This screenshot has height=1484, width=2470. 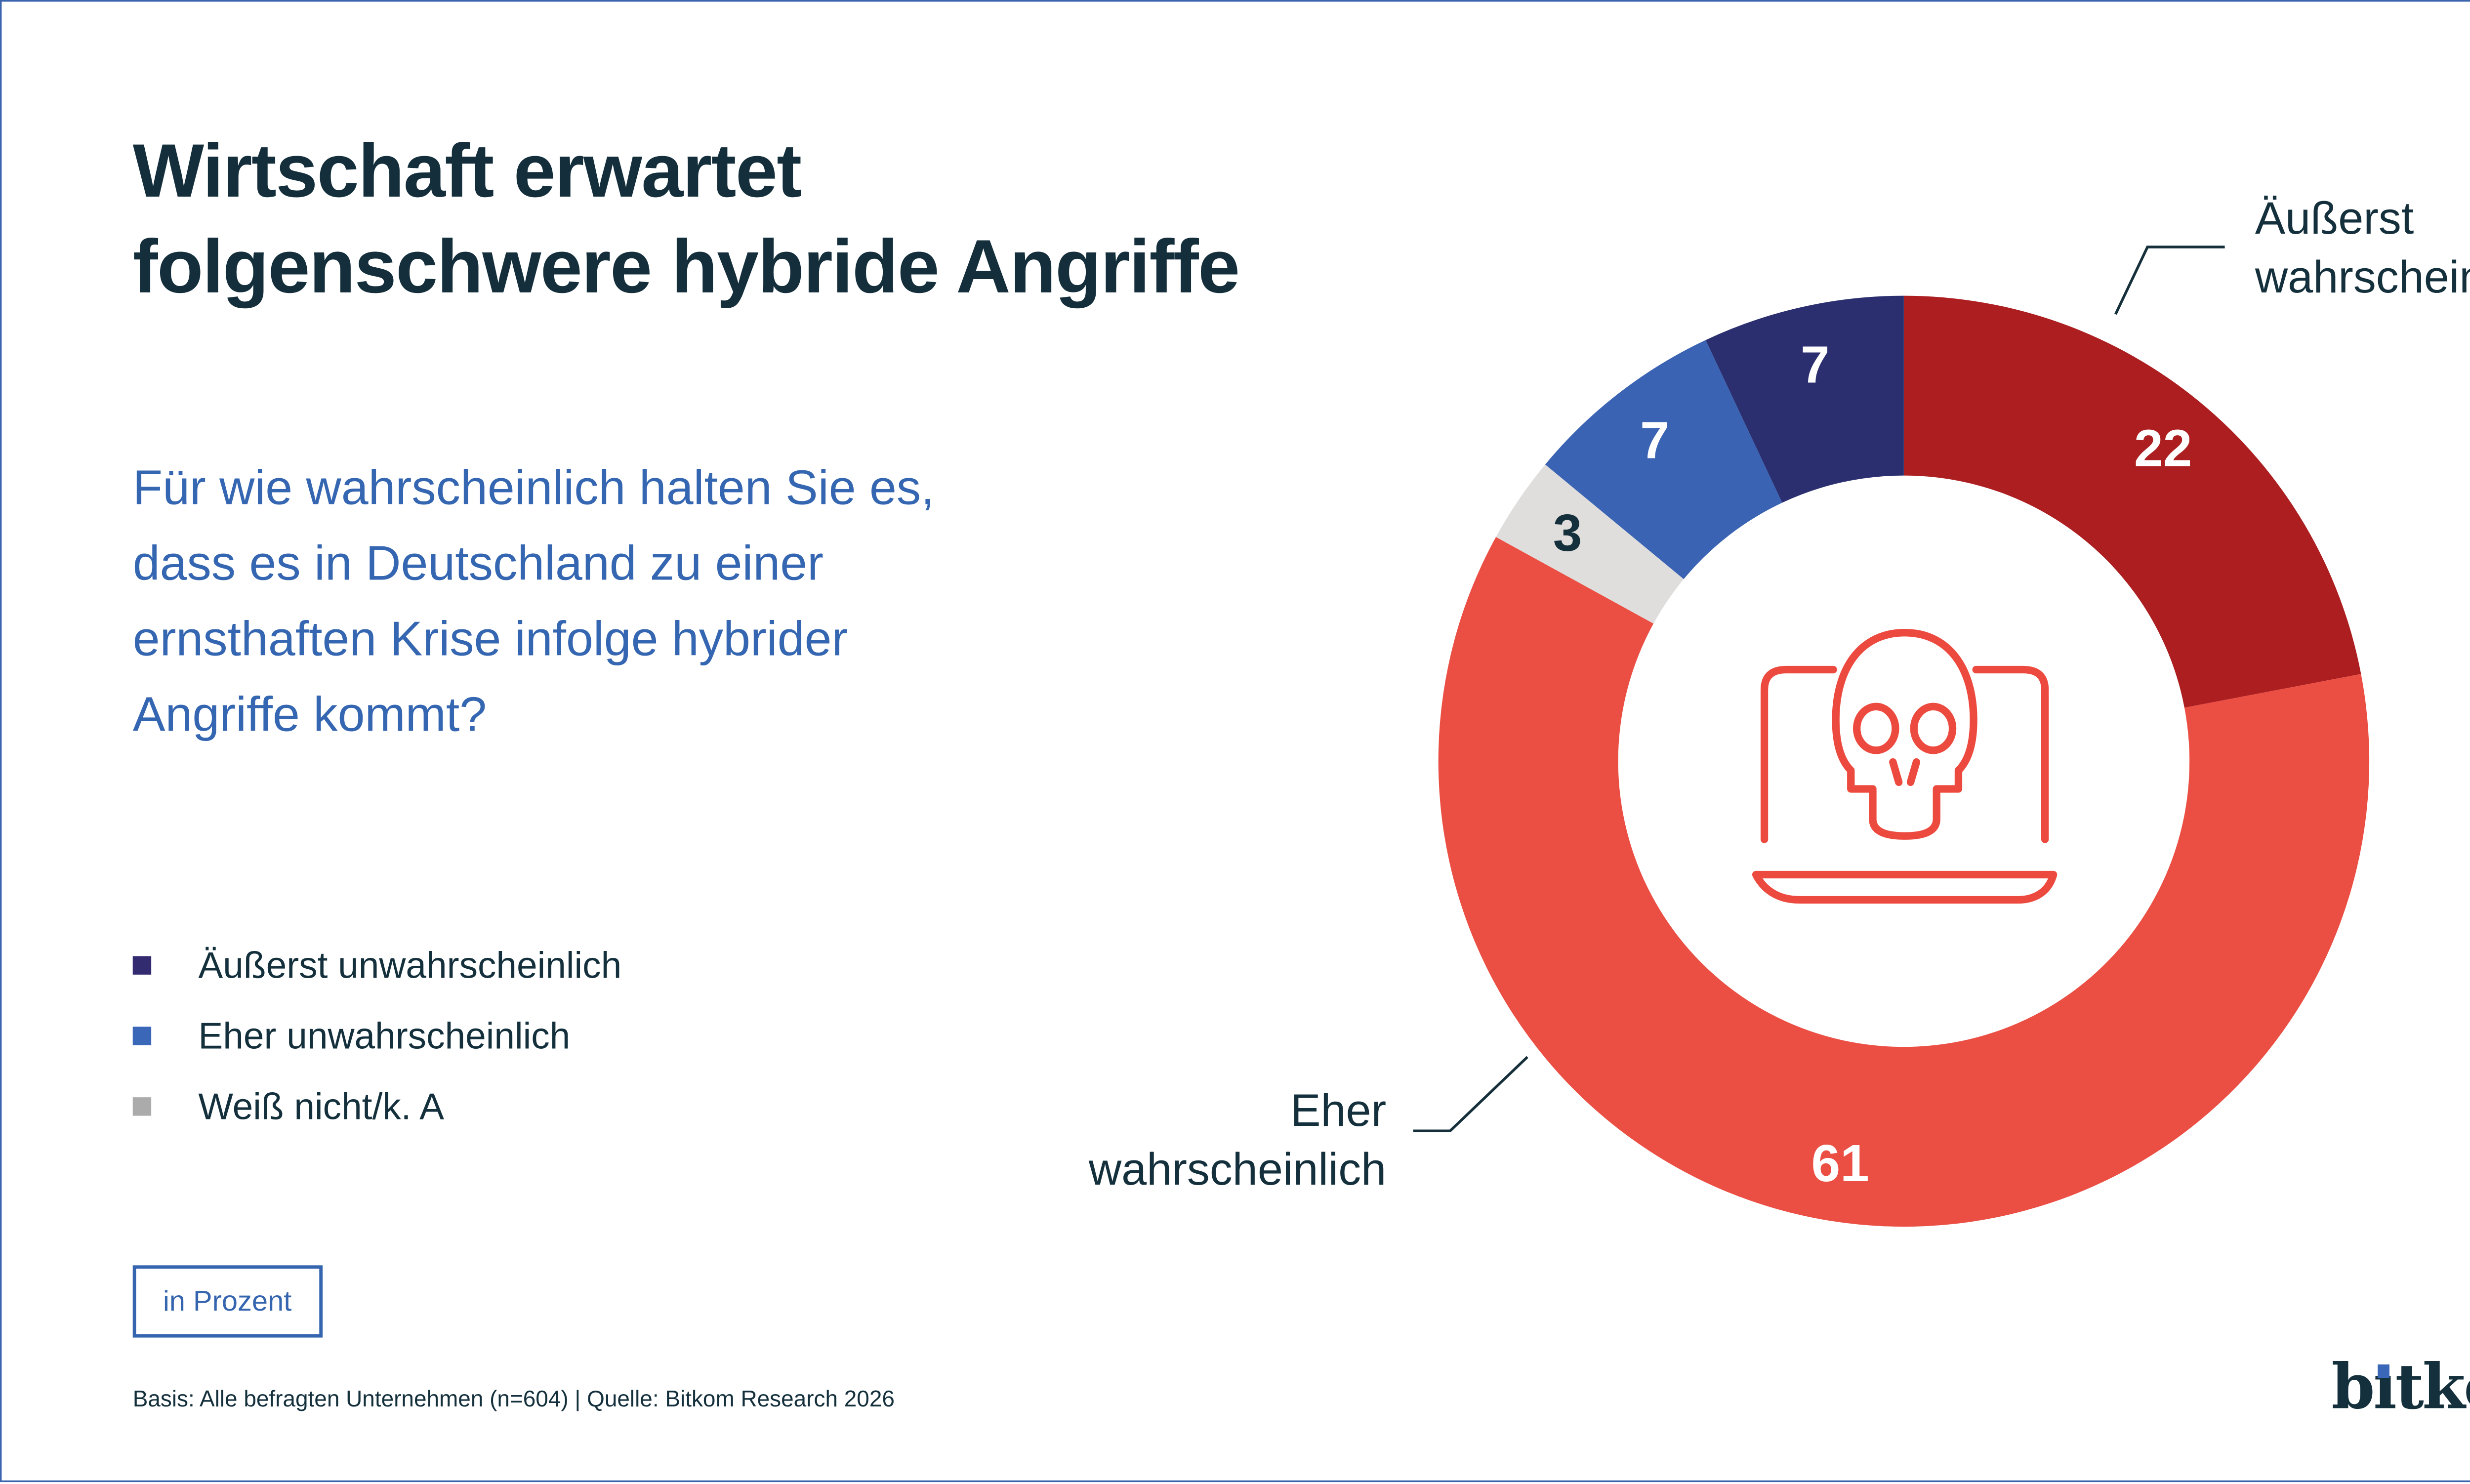 What do you see at coordinates (142, 1106) in the screenshot?
I see `legend-swatch-gray` at bounding box center [142, 1106].